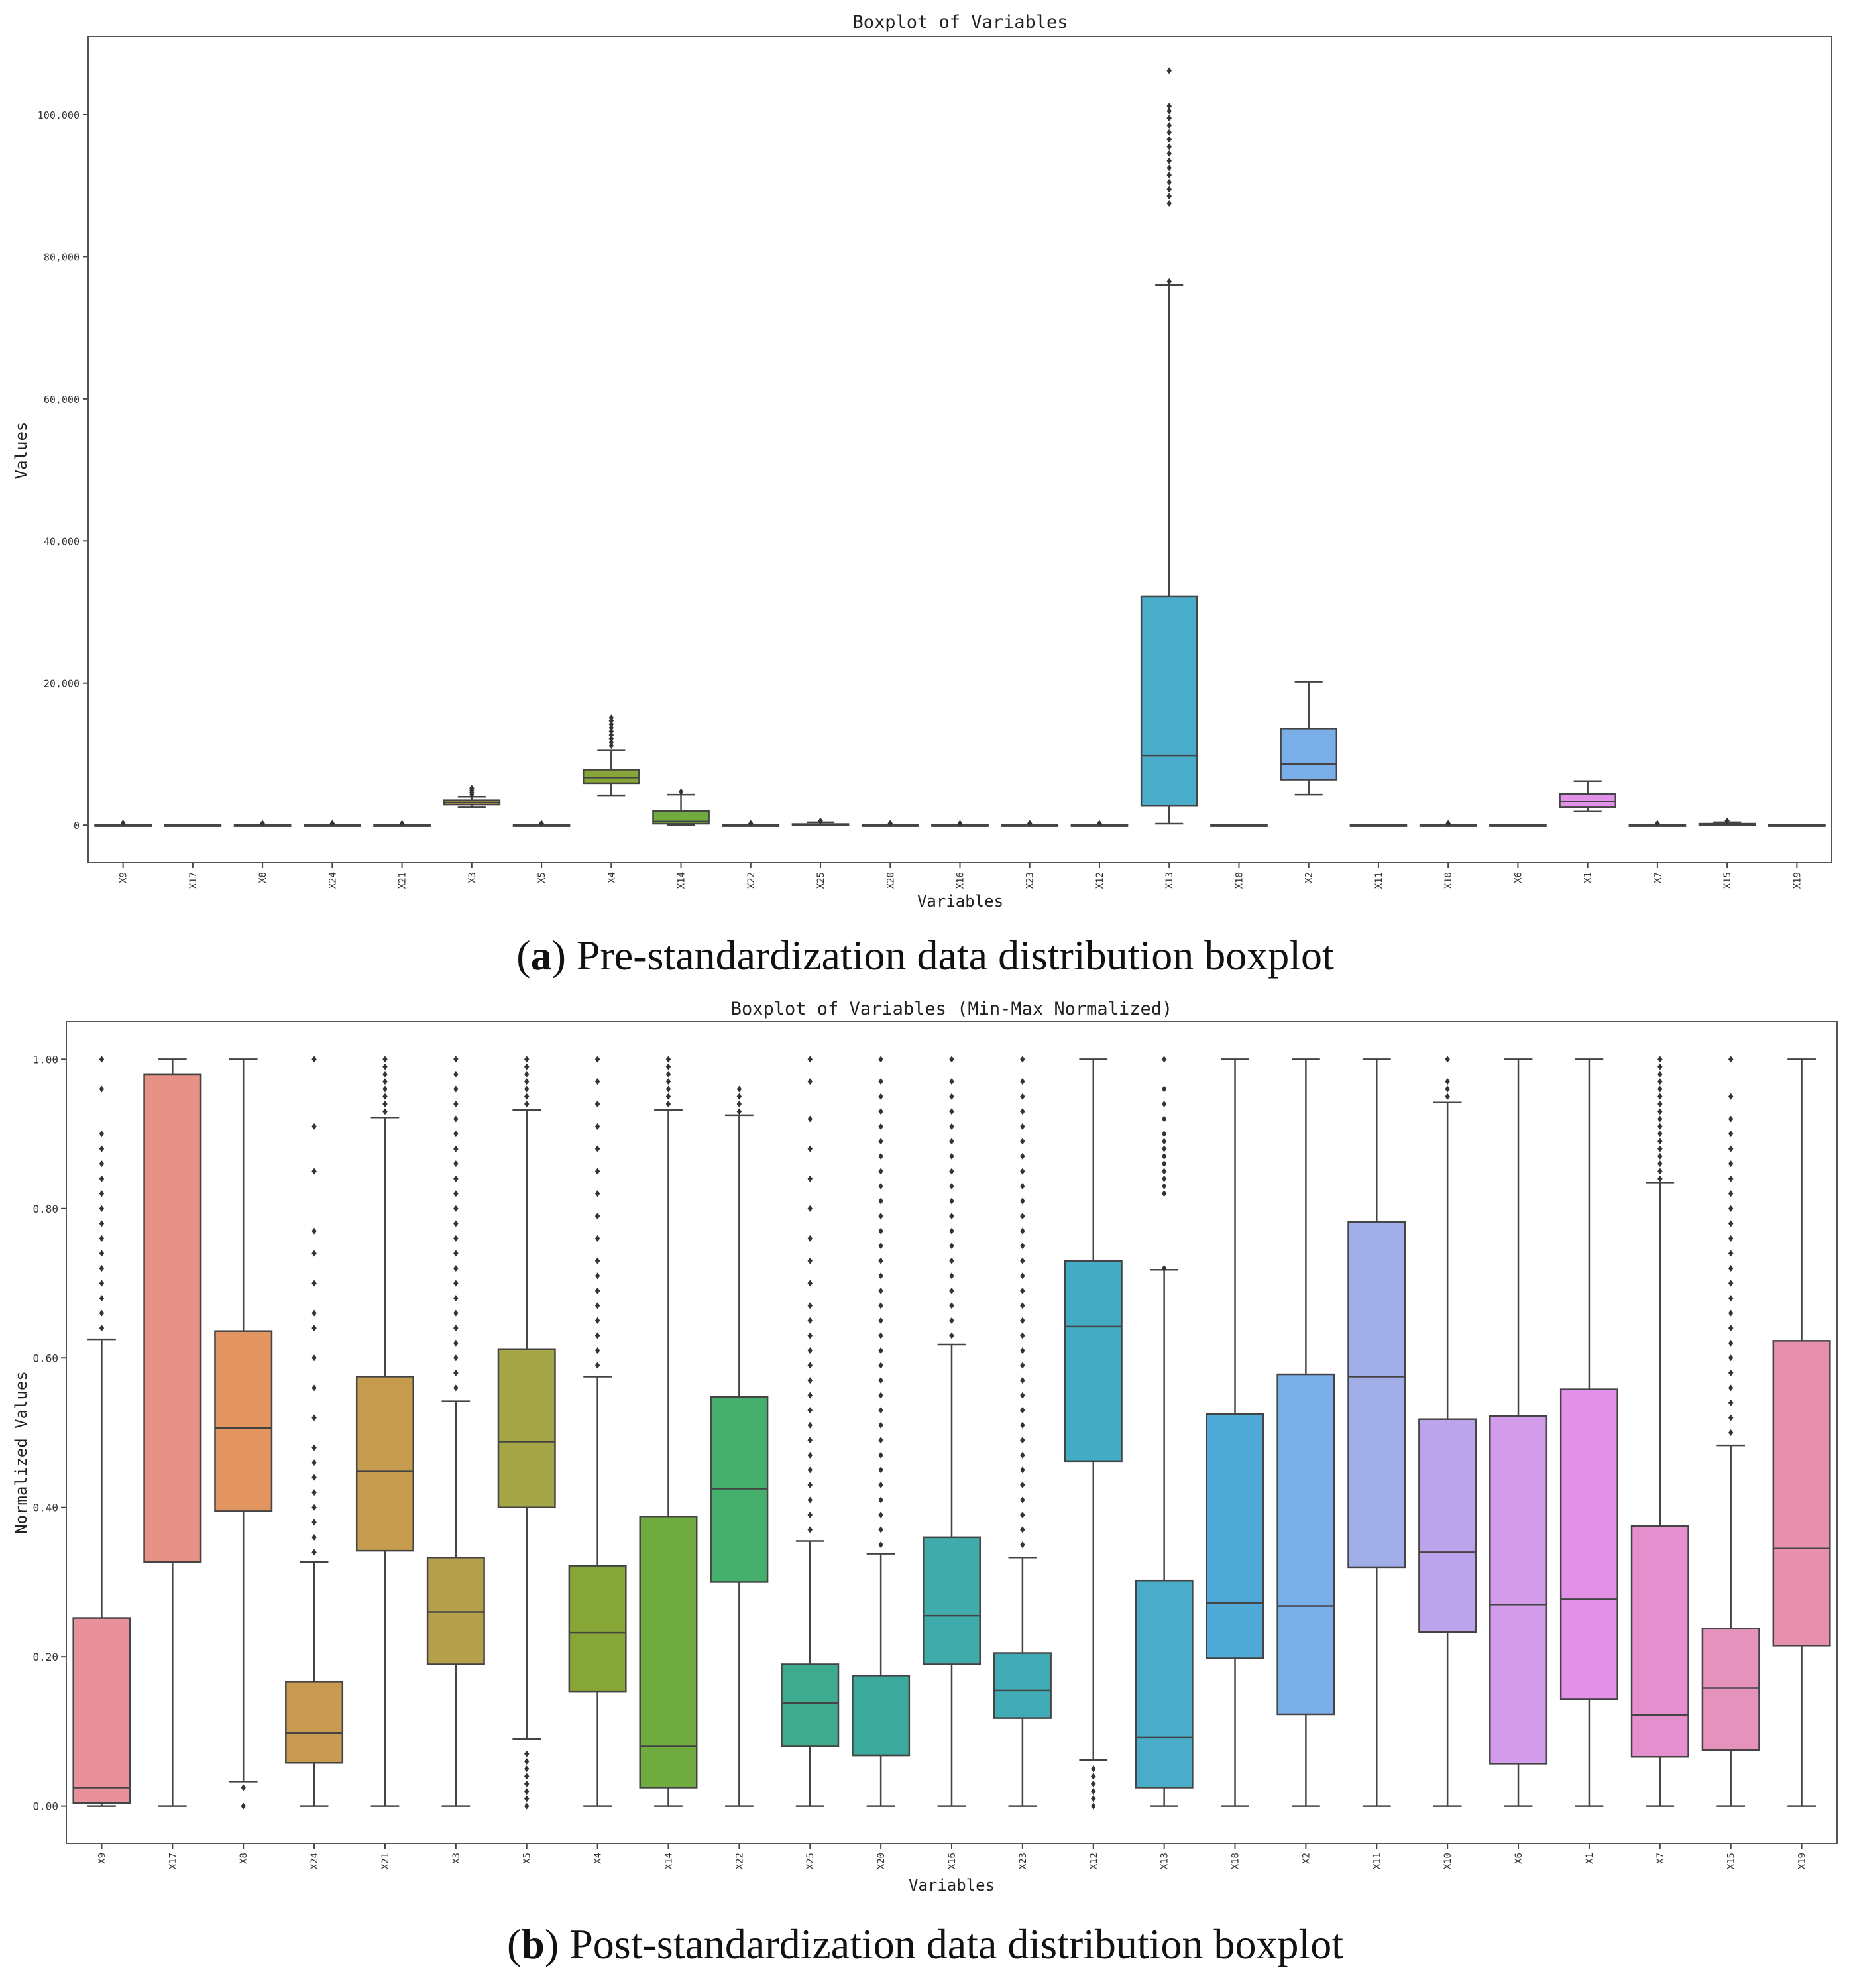 The width and height of the screenshot is (1851, 1988). What do you see at coordinates (173, 1432) in the screenshot?
I see `box-X17` at bounding box center [173, 1432].